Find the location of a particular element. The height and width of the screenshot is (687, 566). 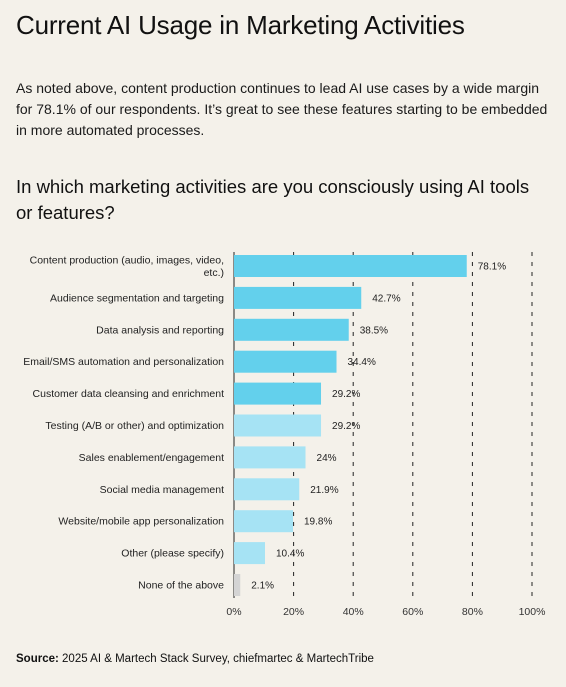

category-label-line: Other (please specify) is located at coordinates (172, 554).